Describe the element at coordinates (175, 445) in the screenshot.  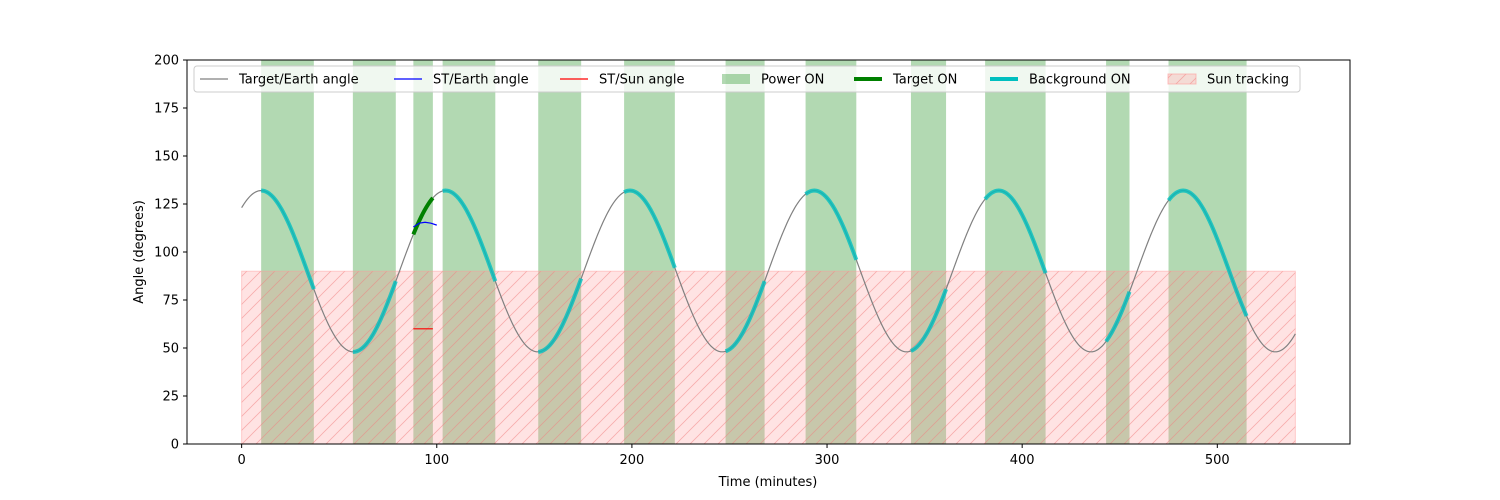
I see `y-tick-label-0: 0` at that location.